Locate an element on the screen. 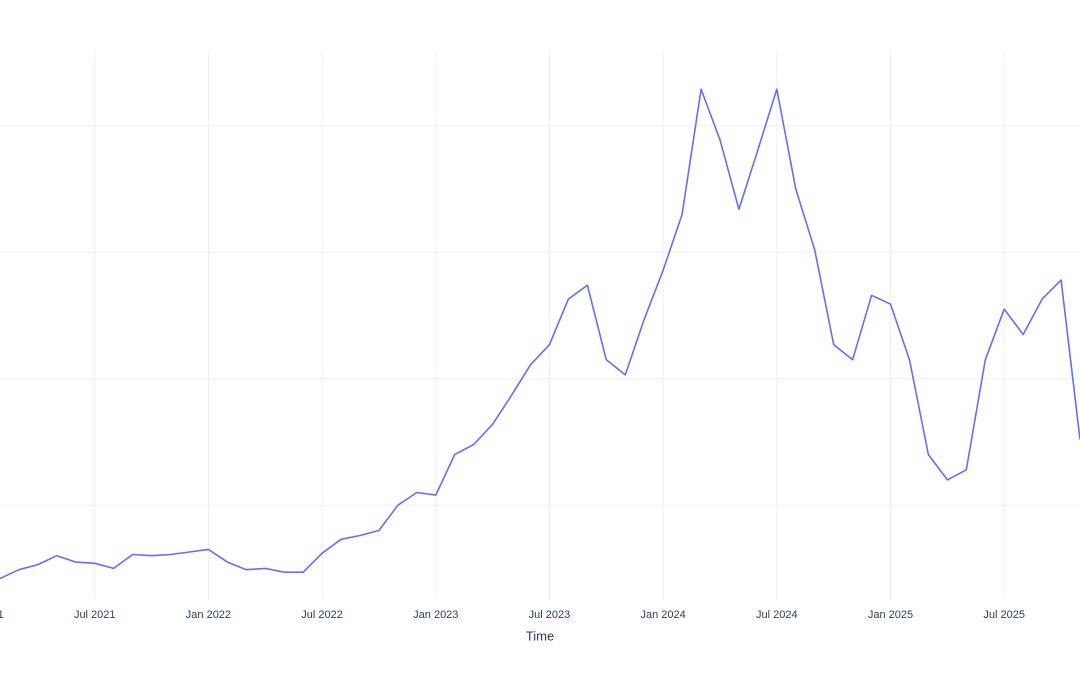 This screenshot has height=675, width=1080. x-tick-label: Jul 2023 is located at coordinates (550, 615).